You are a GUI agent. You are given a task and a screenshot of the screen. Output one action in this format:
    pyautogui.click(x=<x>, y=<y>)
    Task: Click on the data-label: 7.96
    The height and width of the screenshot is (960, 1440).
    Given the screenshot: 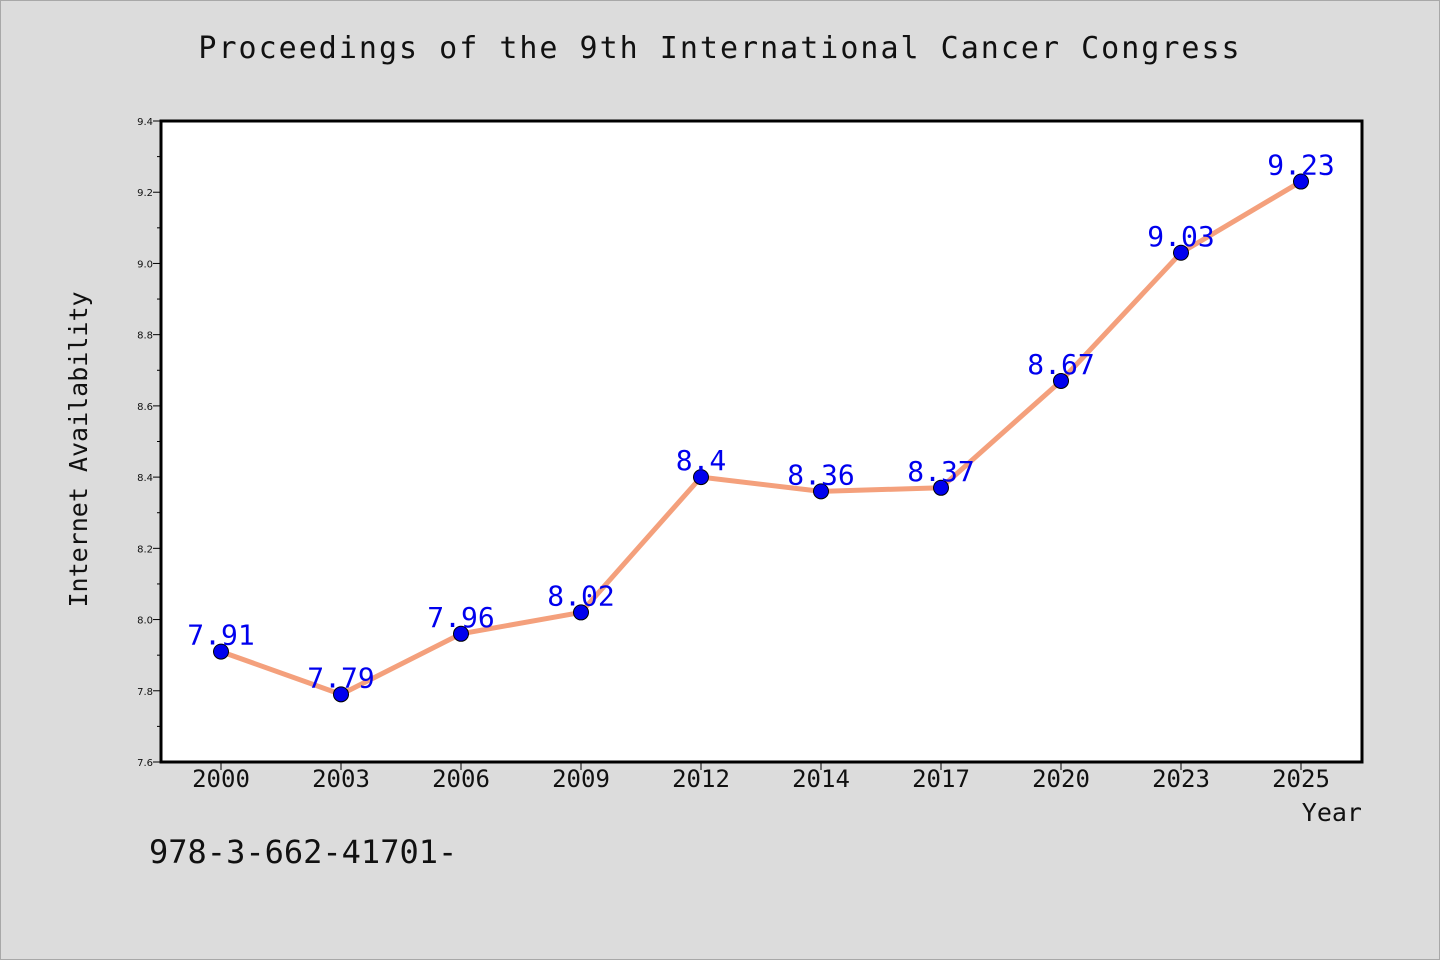 What is the action you would take?
    pyautogui.click(x=460, y=617)
    